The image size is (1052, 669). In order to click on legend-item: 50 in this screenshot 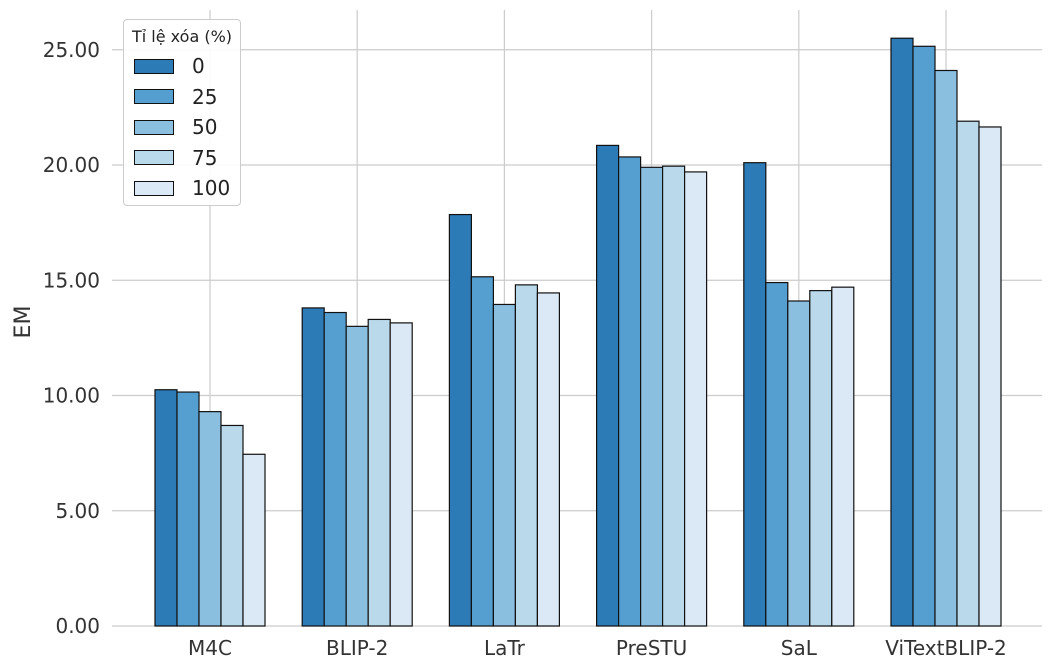, I will do `click(175, 127)`.